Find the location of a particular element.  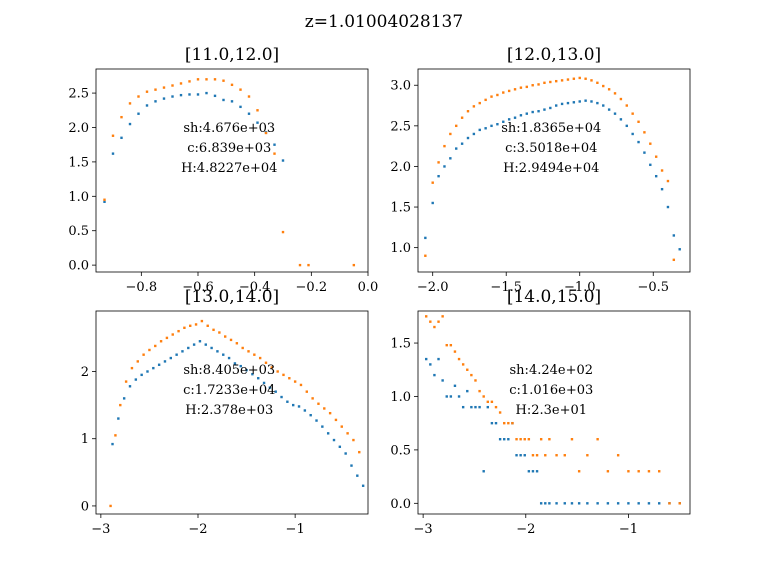

x-tick-label: −3 is located at coordinates (100, 529).